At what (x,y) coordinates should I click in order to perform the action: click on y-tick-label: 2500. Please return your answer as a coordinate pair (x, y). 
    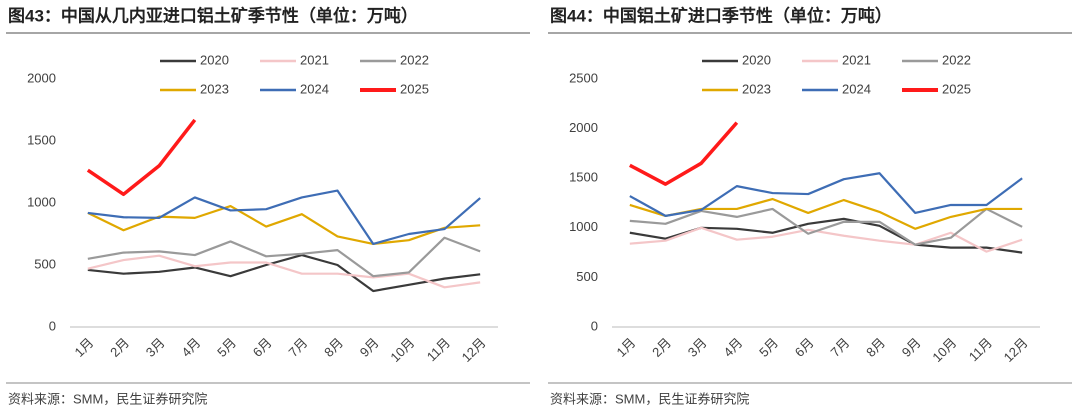
    Looking at the image, I should click on (583, 77).